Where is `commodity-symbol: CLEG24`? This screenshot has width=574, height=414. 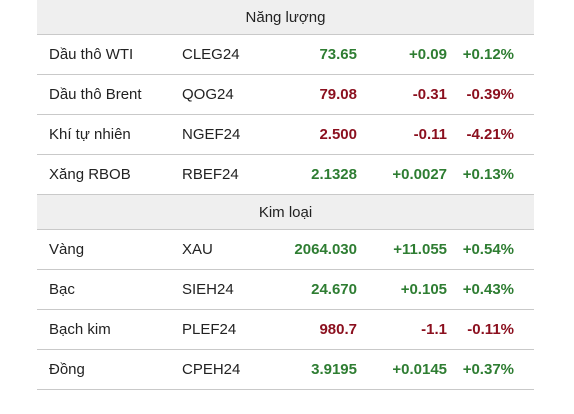 commodity-symbol: CLEG24 is located at coordinates (211, 54).